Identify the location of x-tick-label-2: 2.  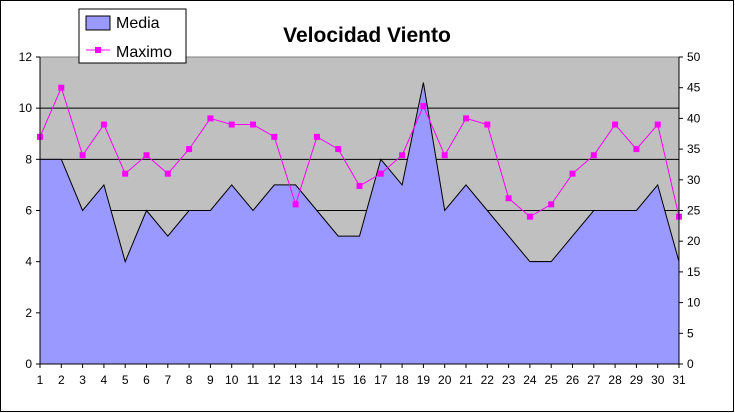
(61, 380).